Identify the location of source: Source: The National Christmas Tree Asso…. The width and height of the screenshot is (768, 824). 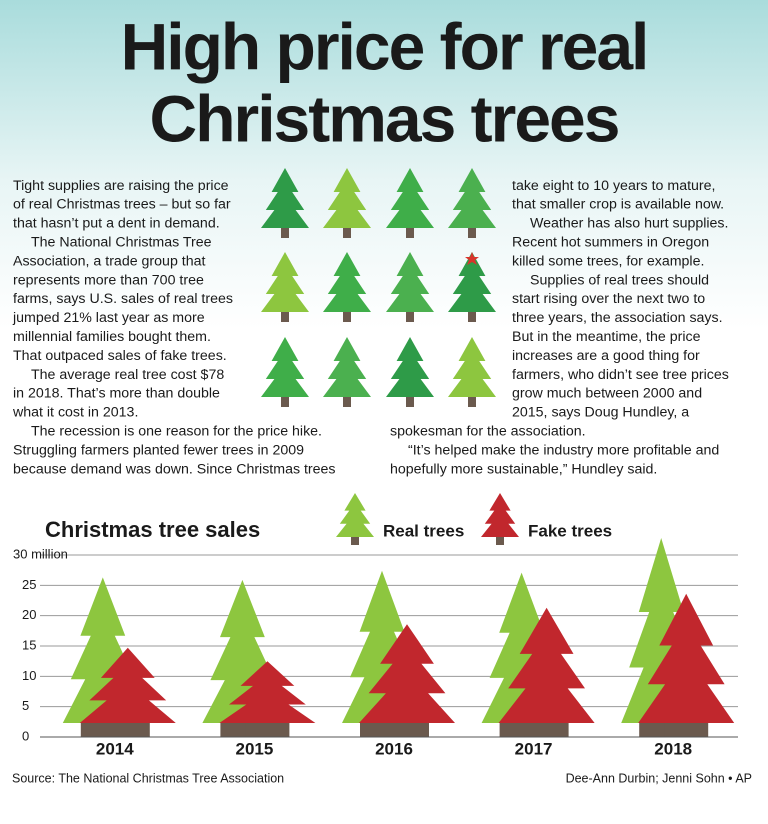
(148, 778).